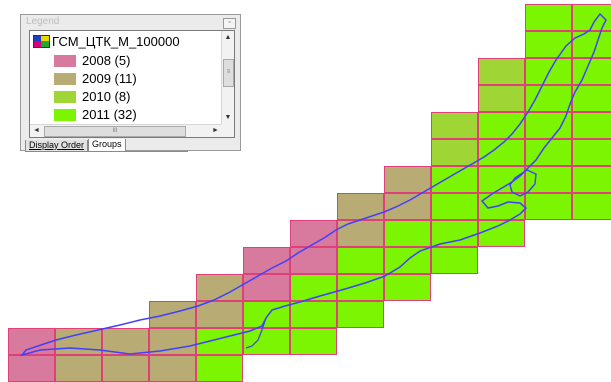 This screenshot has width=611, height=382. I want to click on shoreline-detail-path, so click(256, 333).